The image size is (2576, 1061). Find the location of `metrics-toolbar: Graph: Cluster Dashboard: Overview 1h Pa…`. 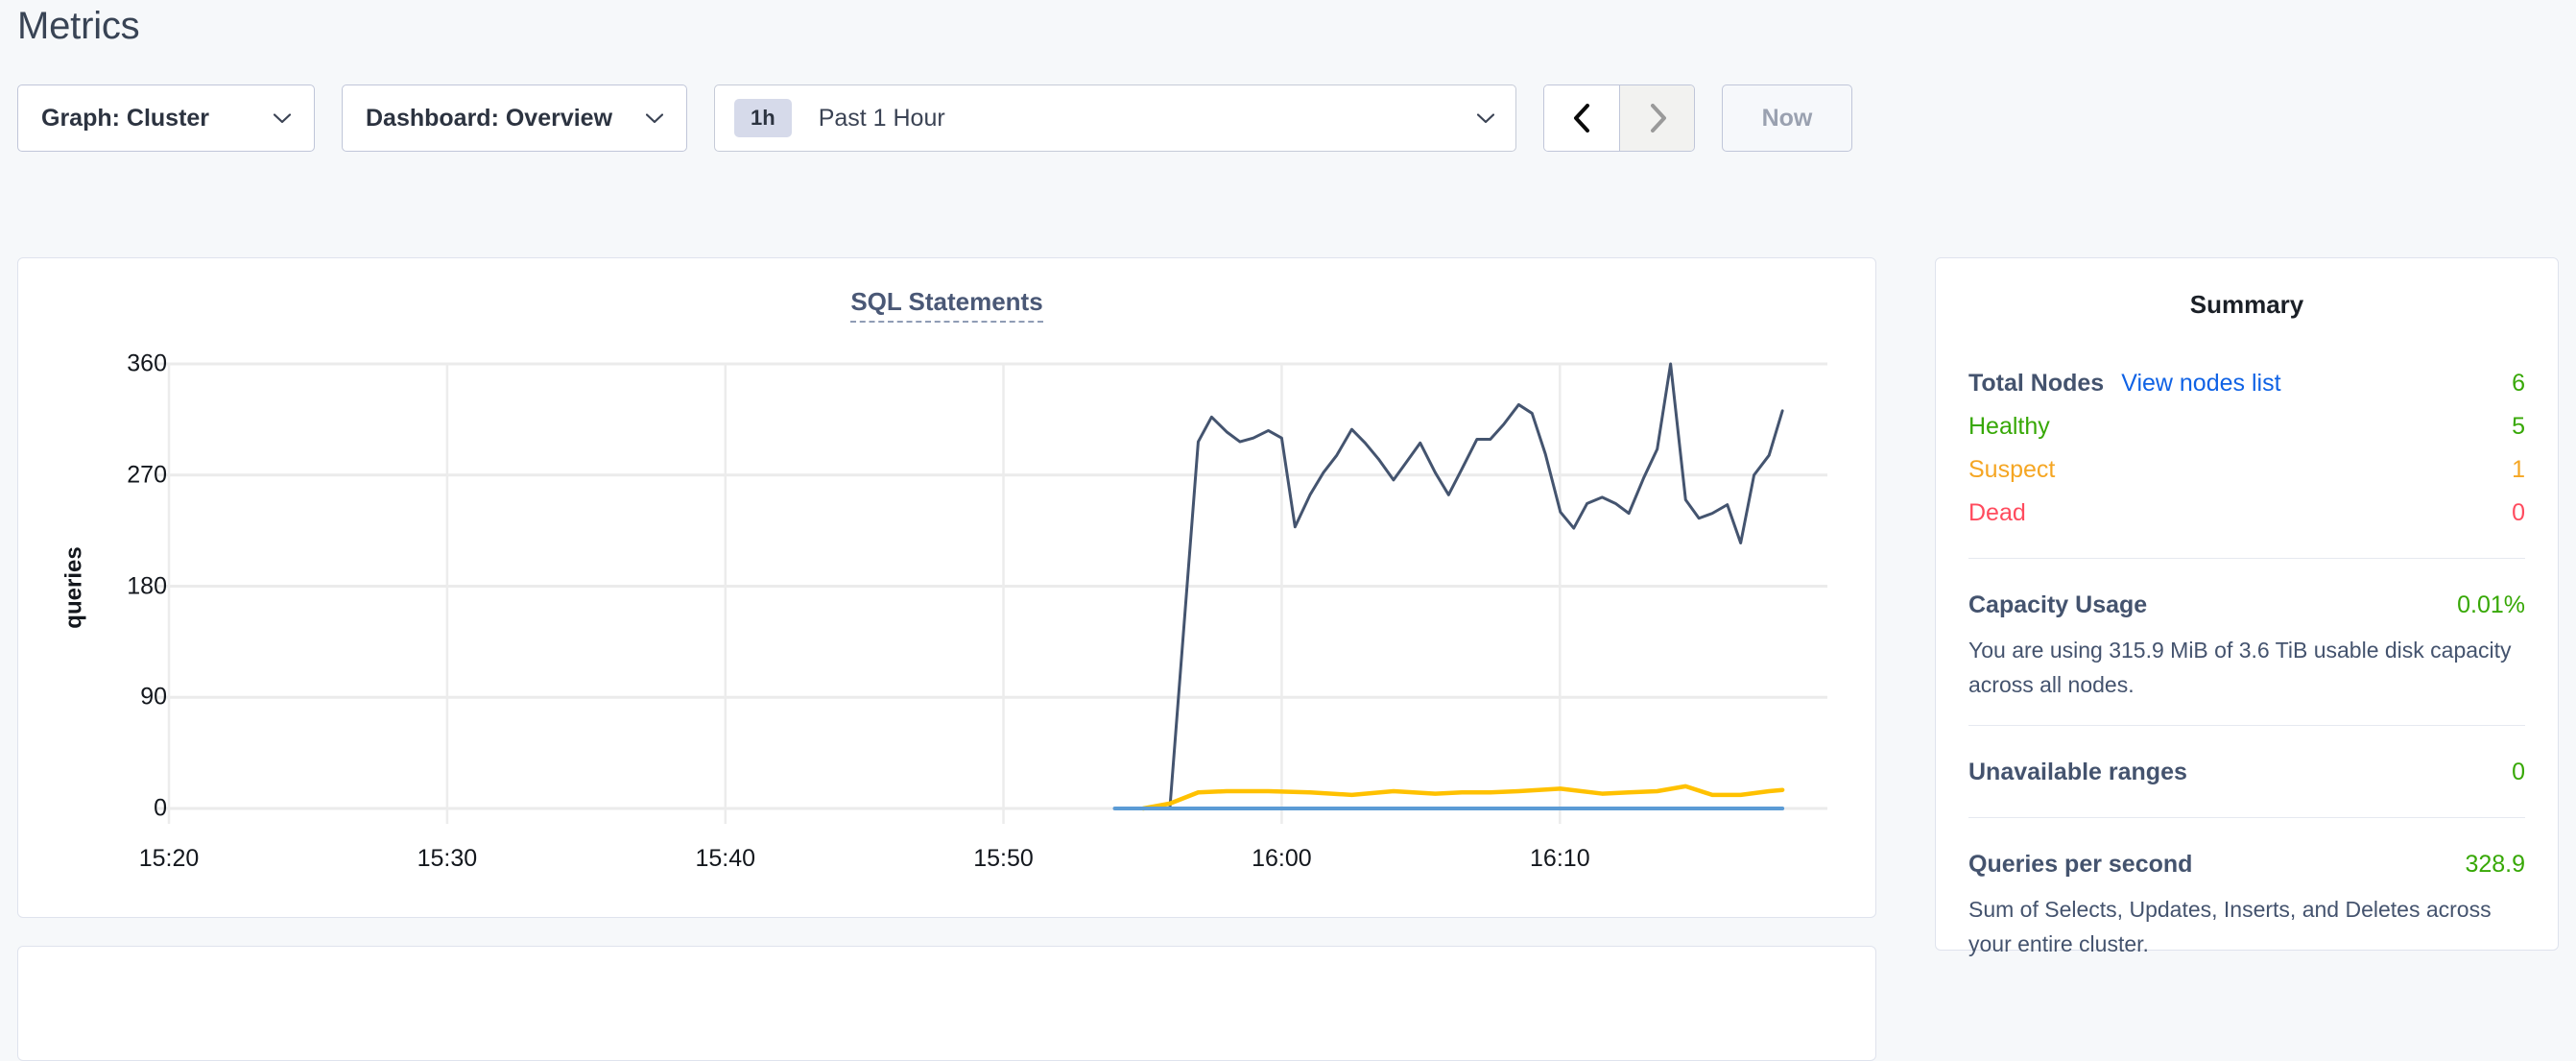

metrics-toolbar: Graph: Cluster Dashboard: Overview 1h Pa… is located at coordinates (934, 118).